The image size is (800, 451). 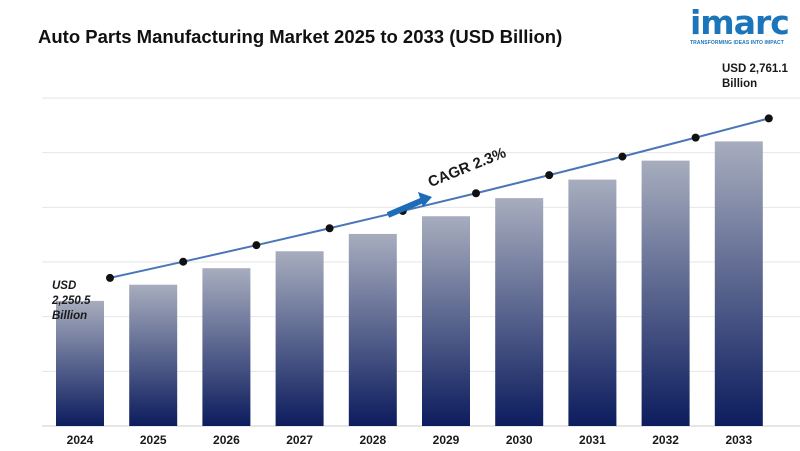 I want to click on last-value-label: USD 2,761.1 Billion, so click(x=755, y=76).